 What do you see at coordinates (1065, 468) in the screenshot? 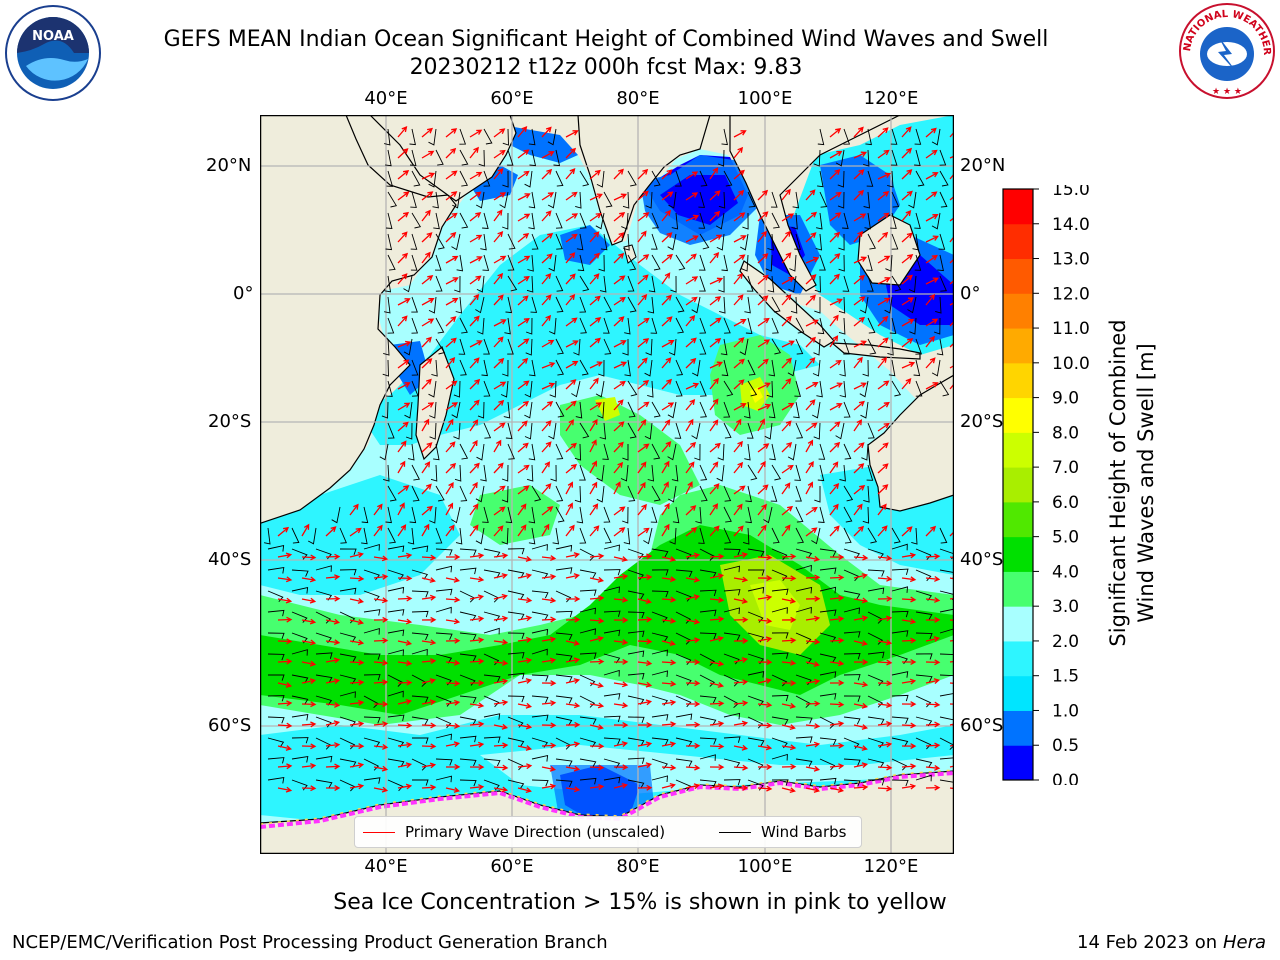
I see `colorbar-tick-label: 7.0` at bounding box center [1065, 468].